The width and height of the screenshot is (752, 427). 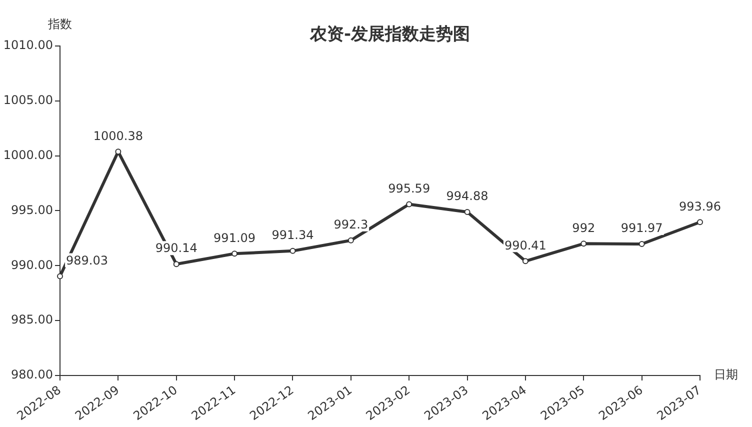 I want to click on data-label: 991.34, so click(x=293, y=235).